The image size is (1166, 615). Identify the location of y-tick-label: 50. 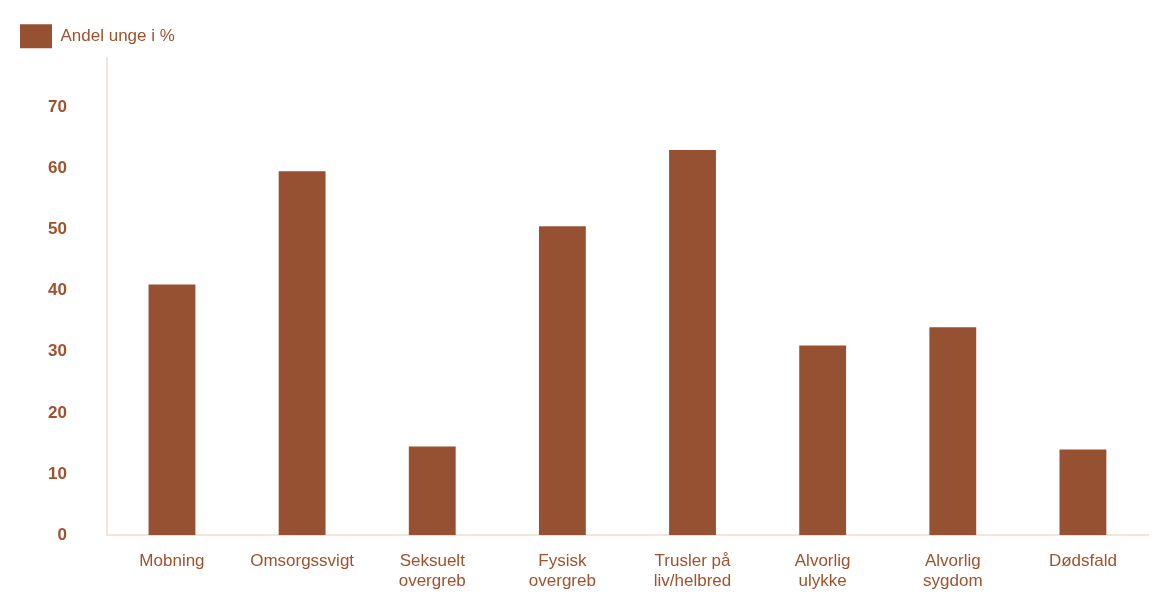
(57, 229).